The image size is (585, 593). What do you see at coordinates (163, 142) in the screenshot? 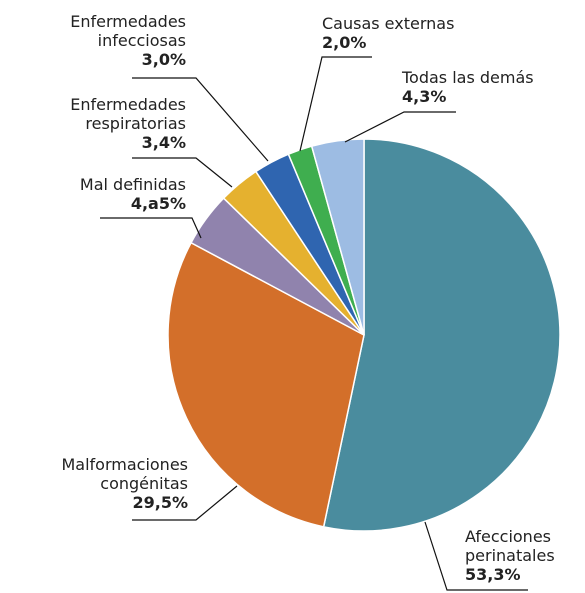
I see `value-label: 3,4%` at bounding box center [163, 142].